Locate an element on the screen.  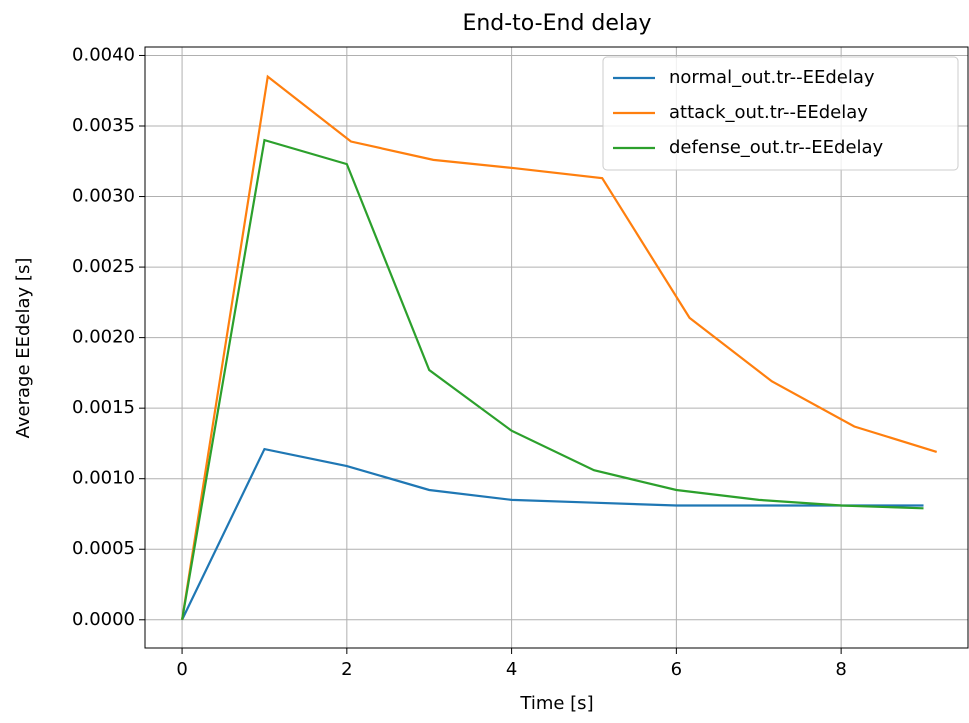
legend-label: normal_out.tr--EEdelay is located at coordinates (772, 77).